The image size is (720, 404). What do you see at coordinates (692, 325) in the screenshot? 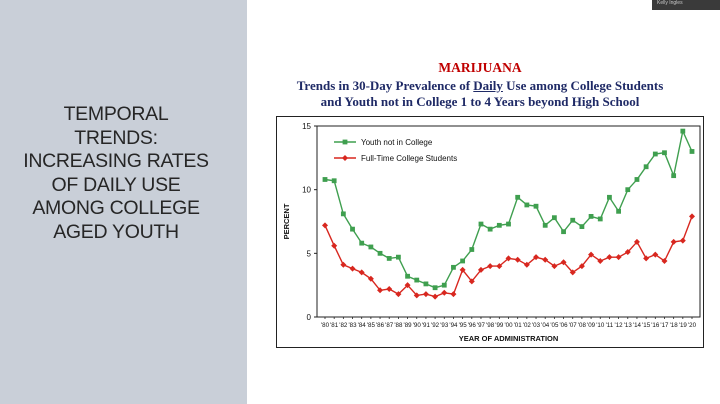
I see `x-tick-label: '20` at bounding box center [692, 325].